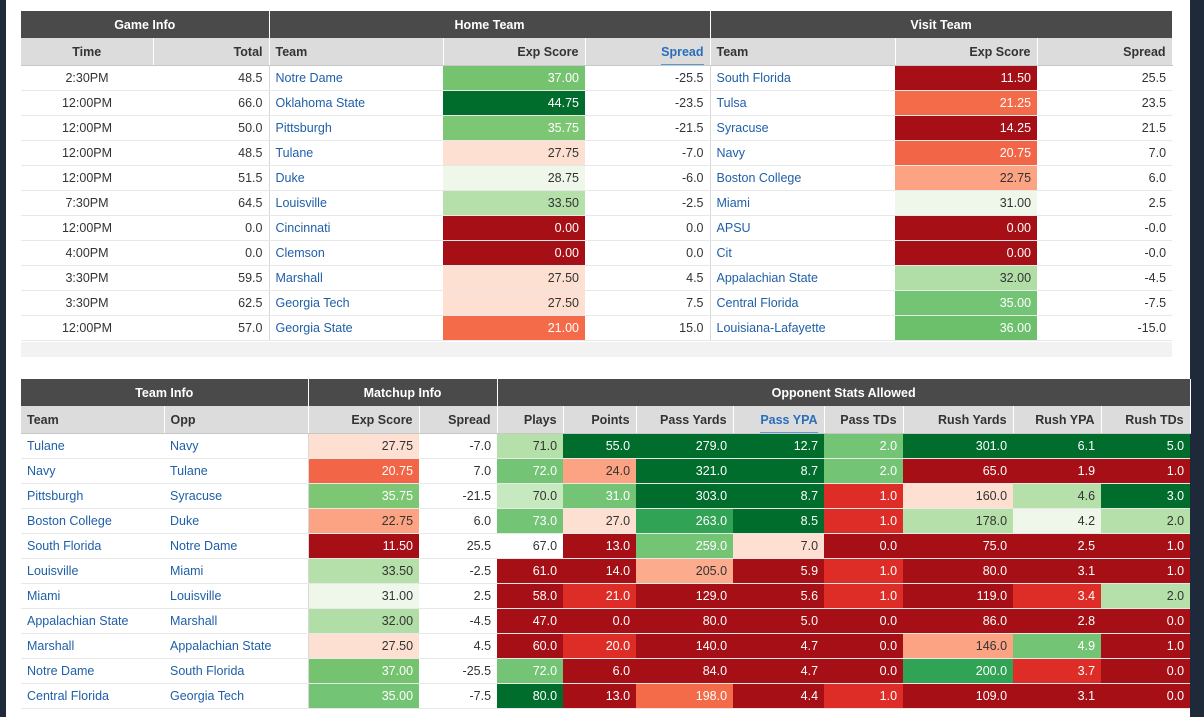  I want to click on opp-link: Marshall, so click(236, 621).